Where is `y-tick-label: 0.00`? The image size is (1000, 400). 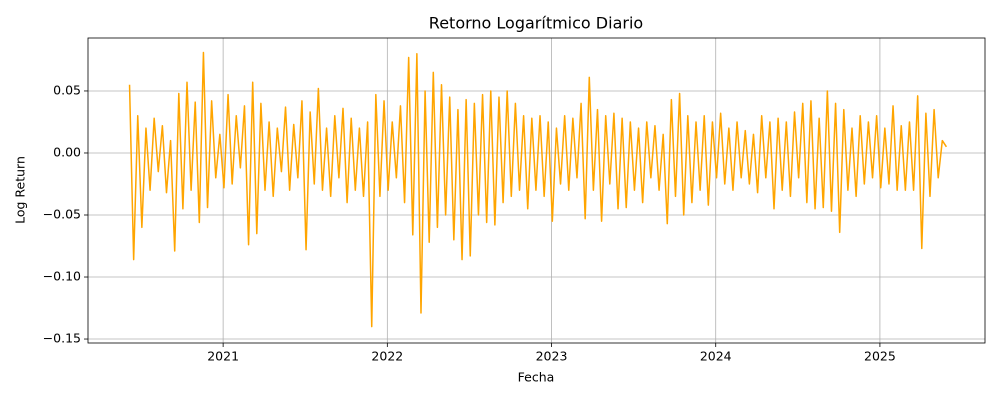 y-tick-label: 0.00 is located at coordinates (67, 151).